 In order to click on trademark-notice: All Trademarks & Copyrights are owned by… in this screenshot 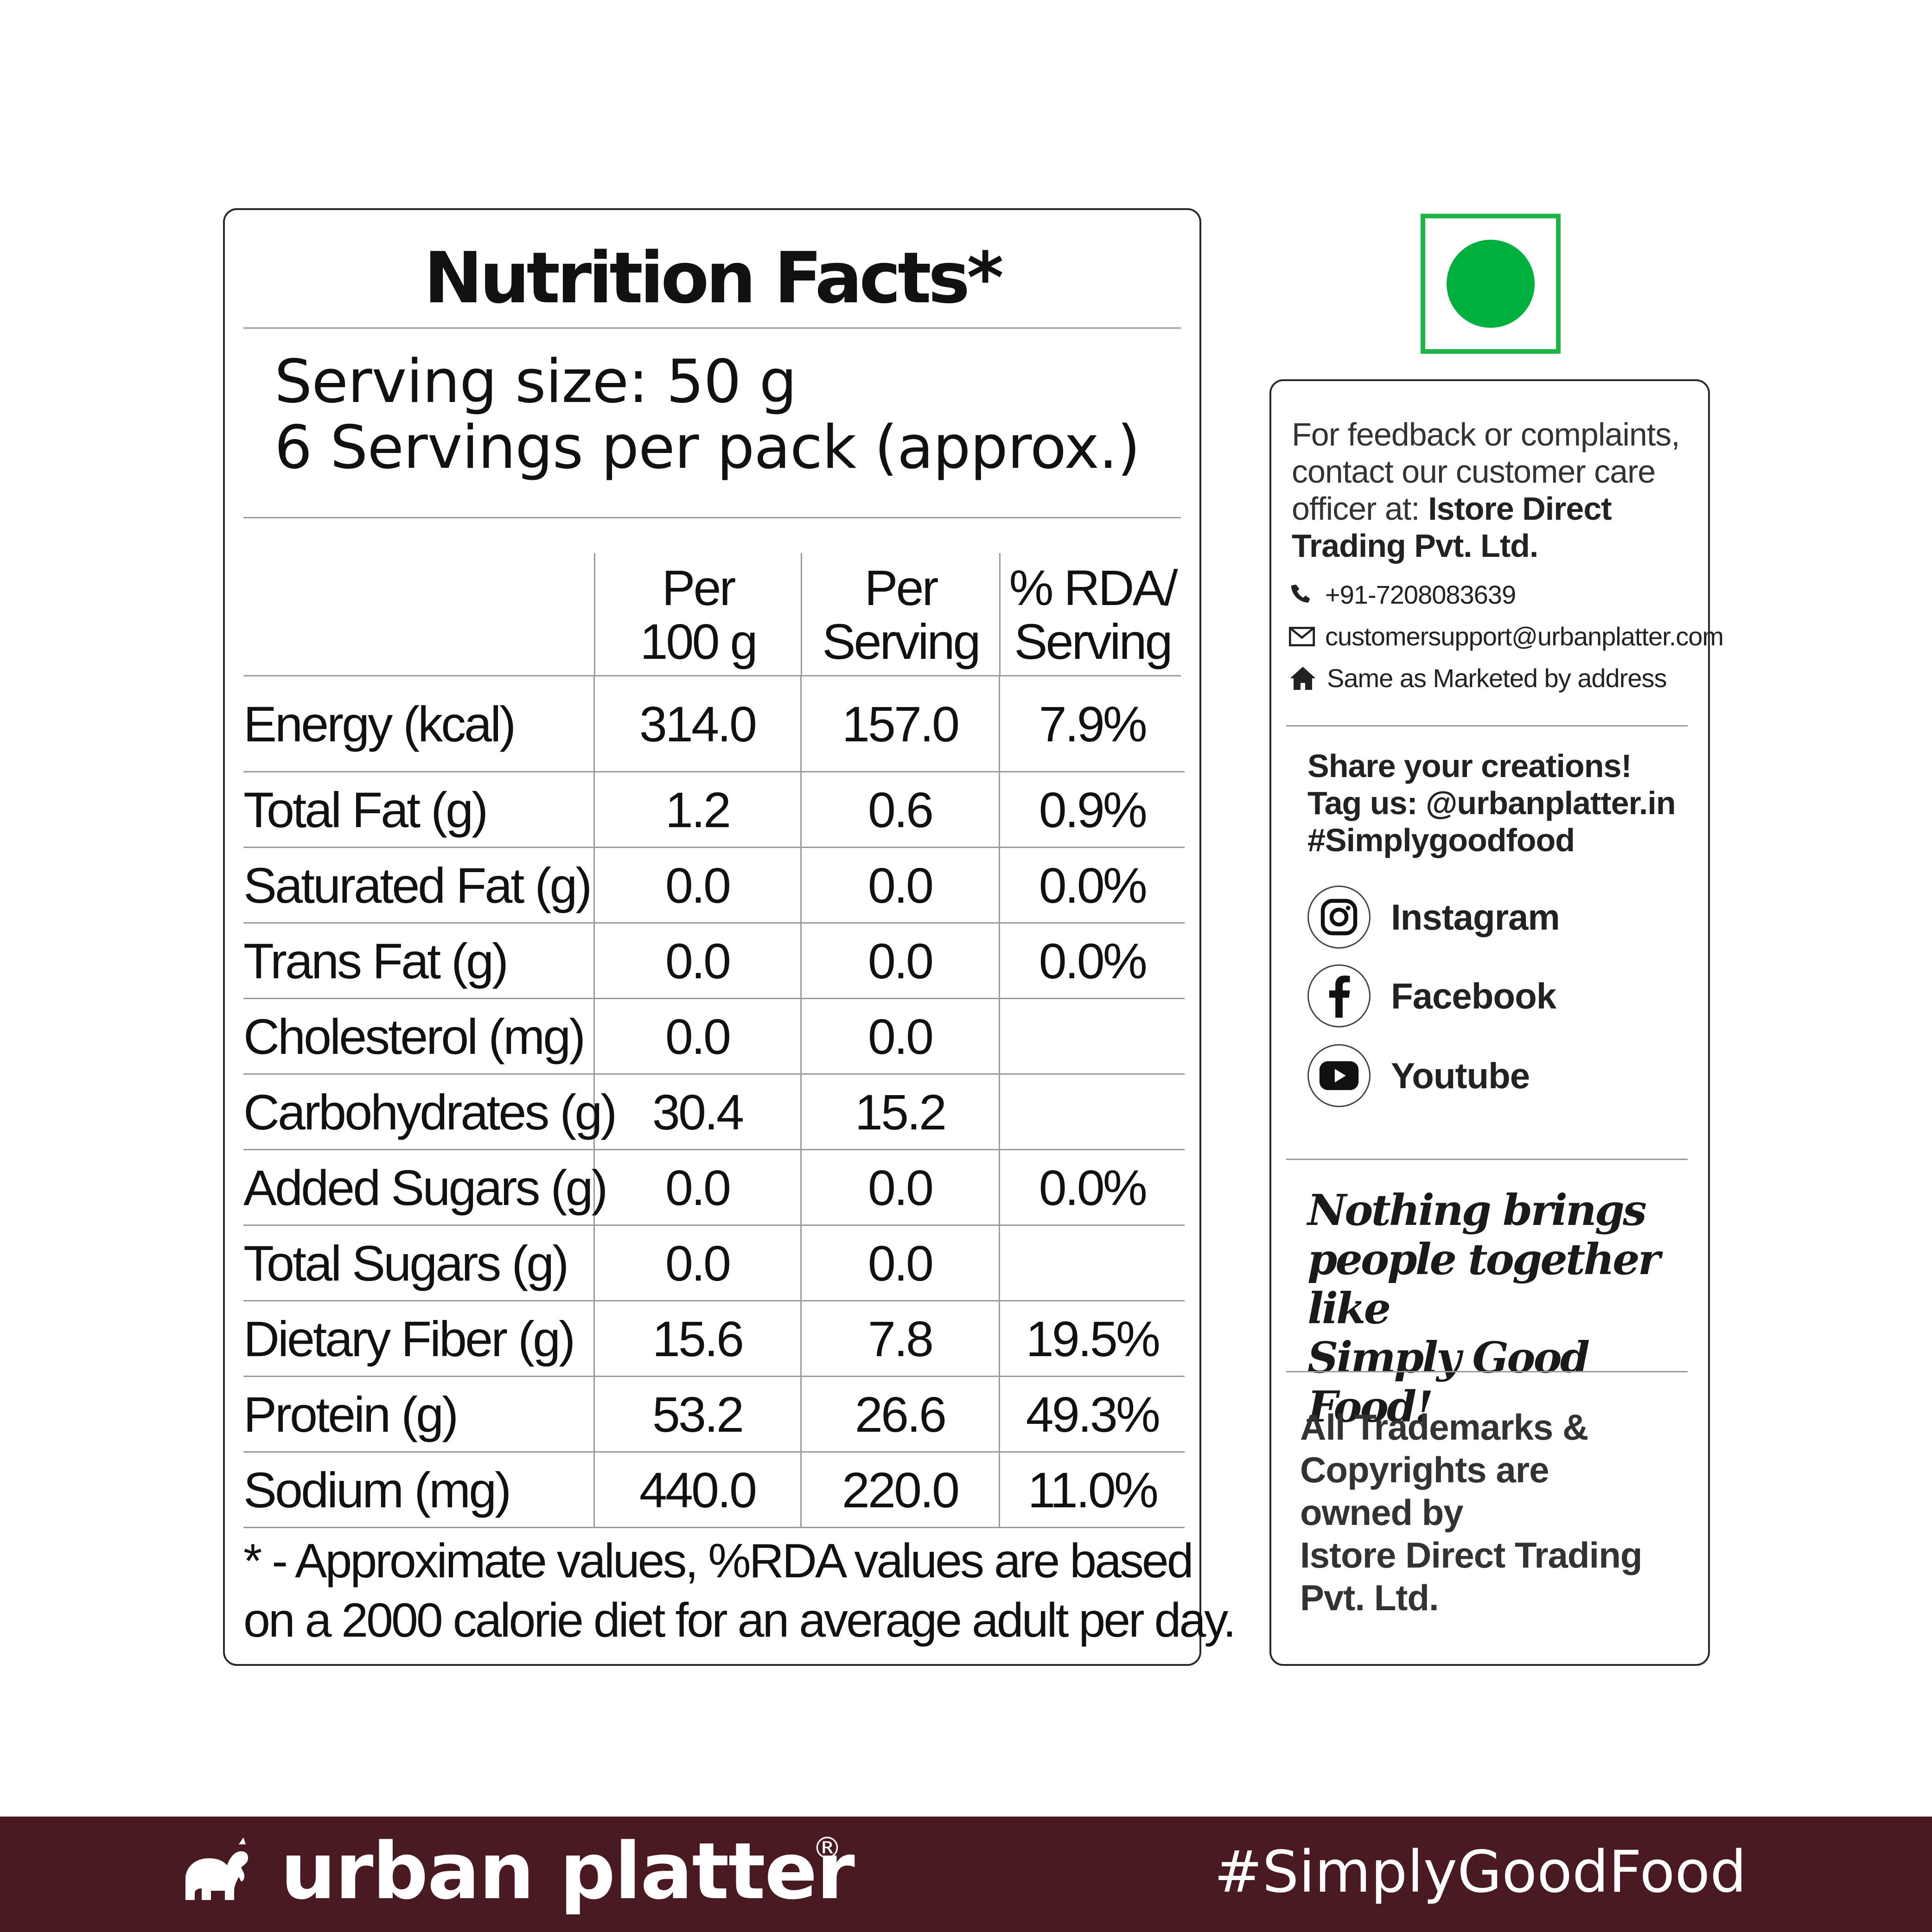, I will do `click(1499, 1512)`.